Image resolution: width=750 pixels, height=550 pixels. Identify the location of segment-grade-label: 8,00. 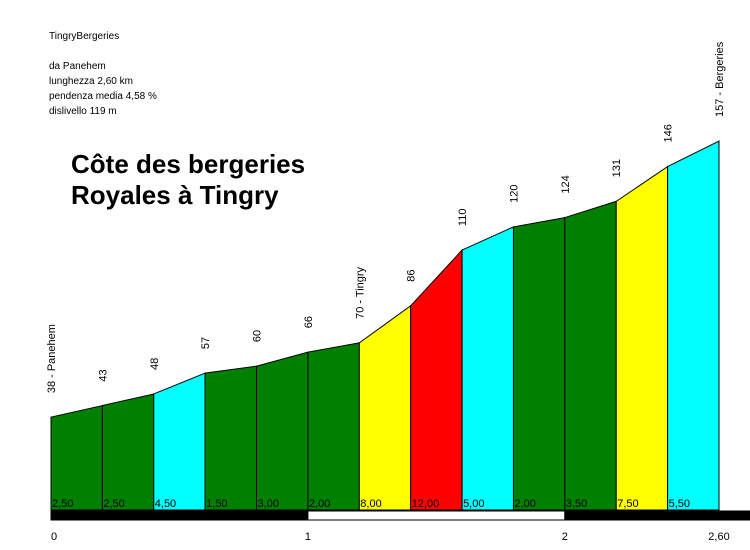
(370, 504).